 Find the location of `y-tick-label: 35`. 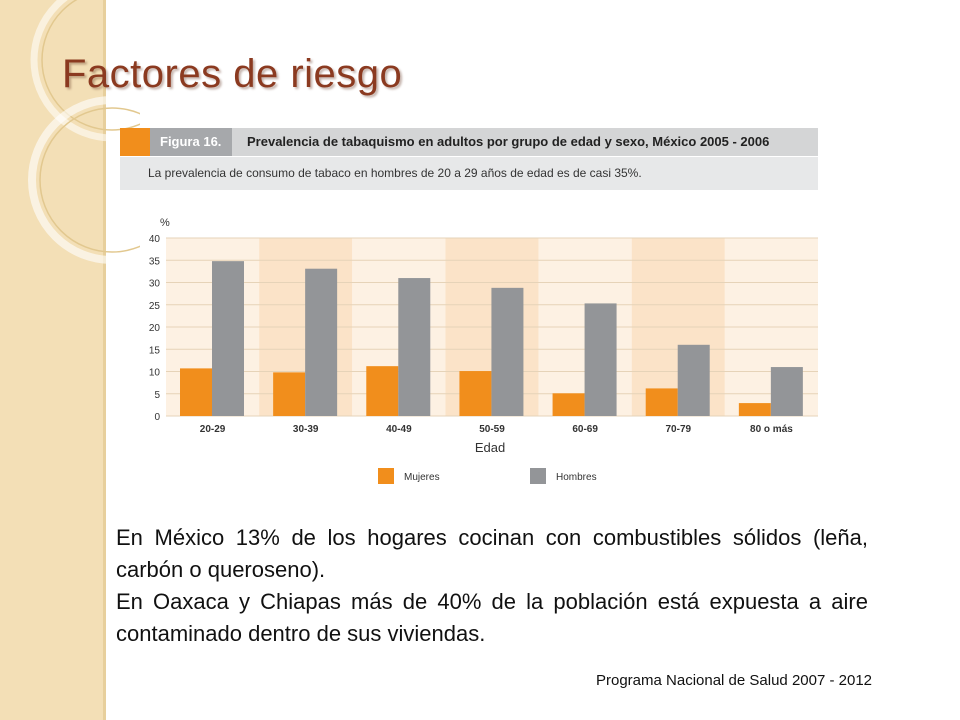

y-tick-label: 35 is located at coordinates (155, 261).